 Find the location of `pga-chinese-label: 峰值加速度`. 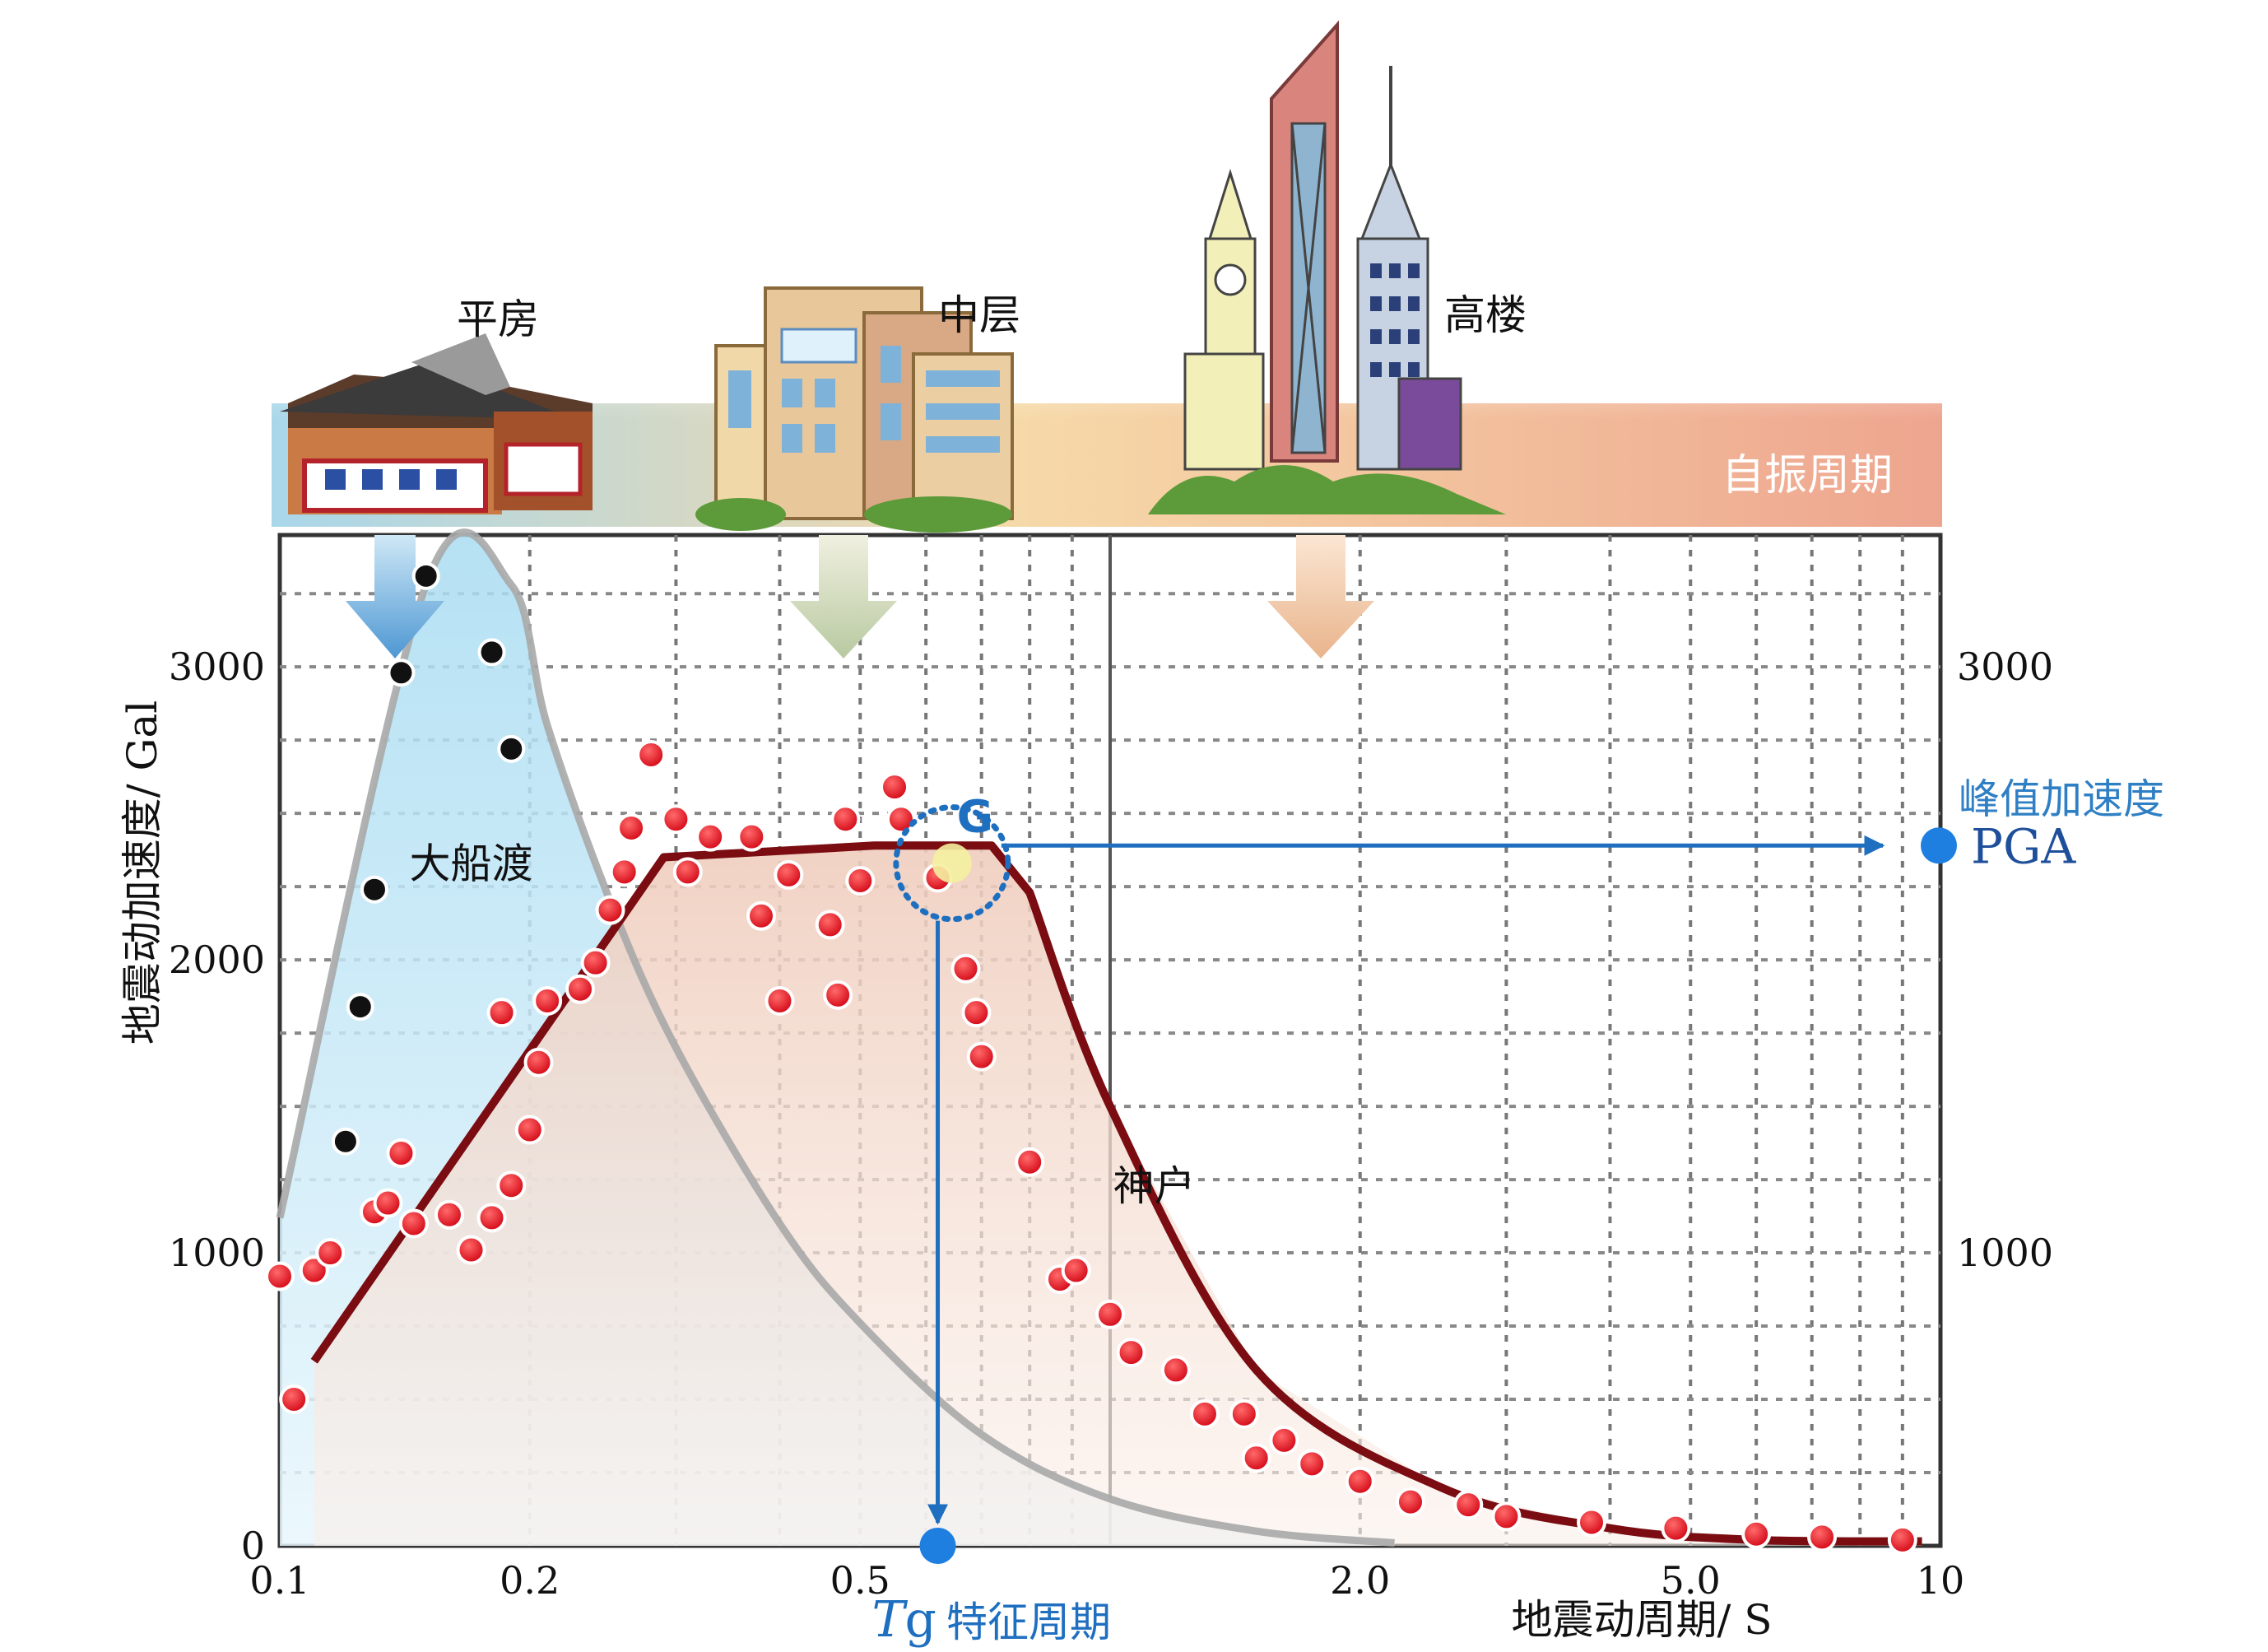

pga-chinese-label: 峰值加速度 is located at coordinates (2061, 799).